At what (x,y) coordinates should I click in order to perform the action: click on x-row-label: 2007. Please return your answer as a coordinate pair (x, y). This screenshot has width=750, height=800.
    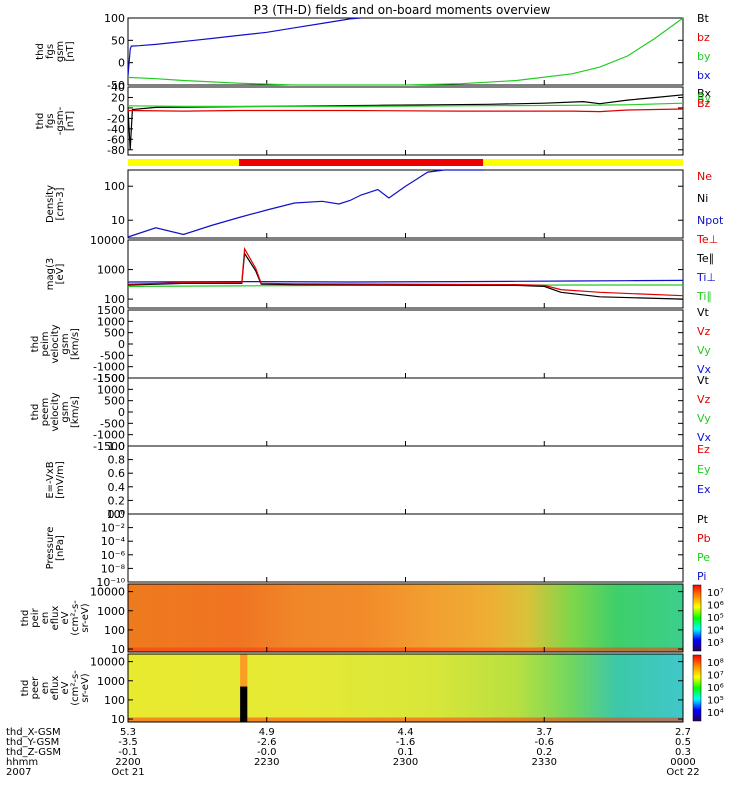
    Looking at the image, I should click on (18, 772).